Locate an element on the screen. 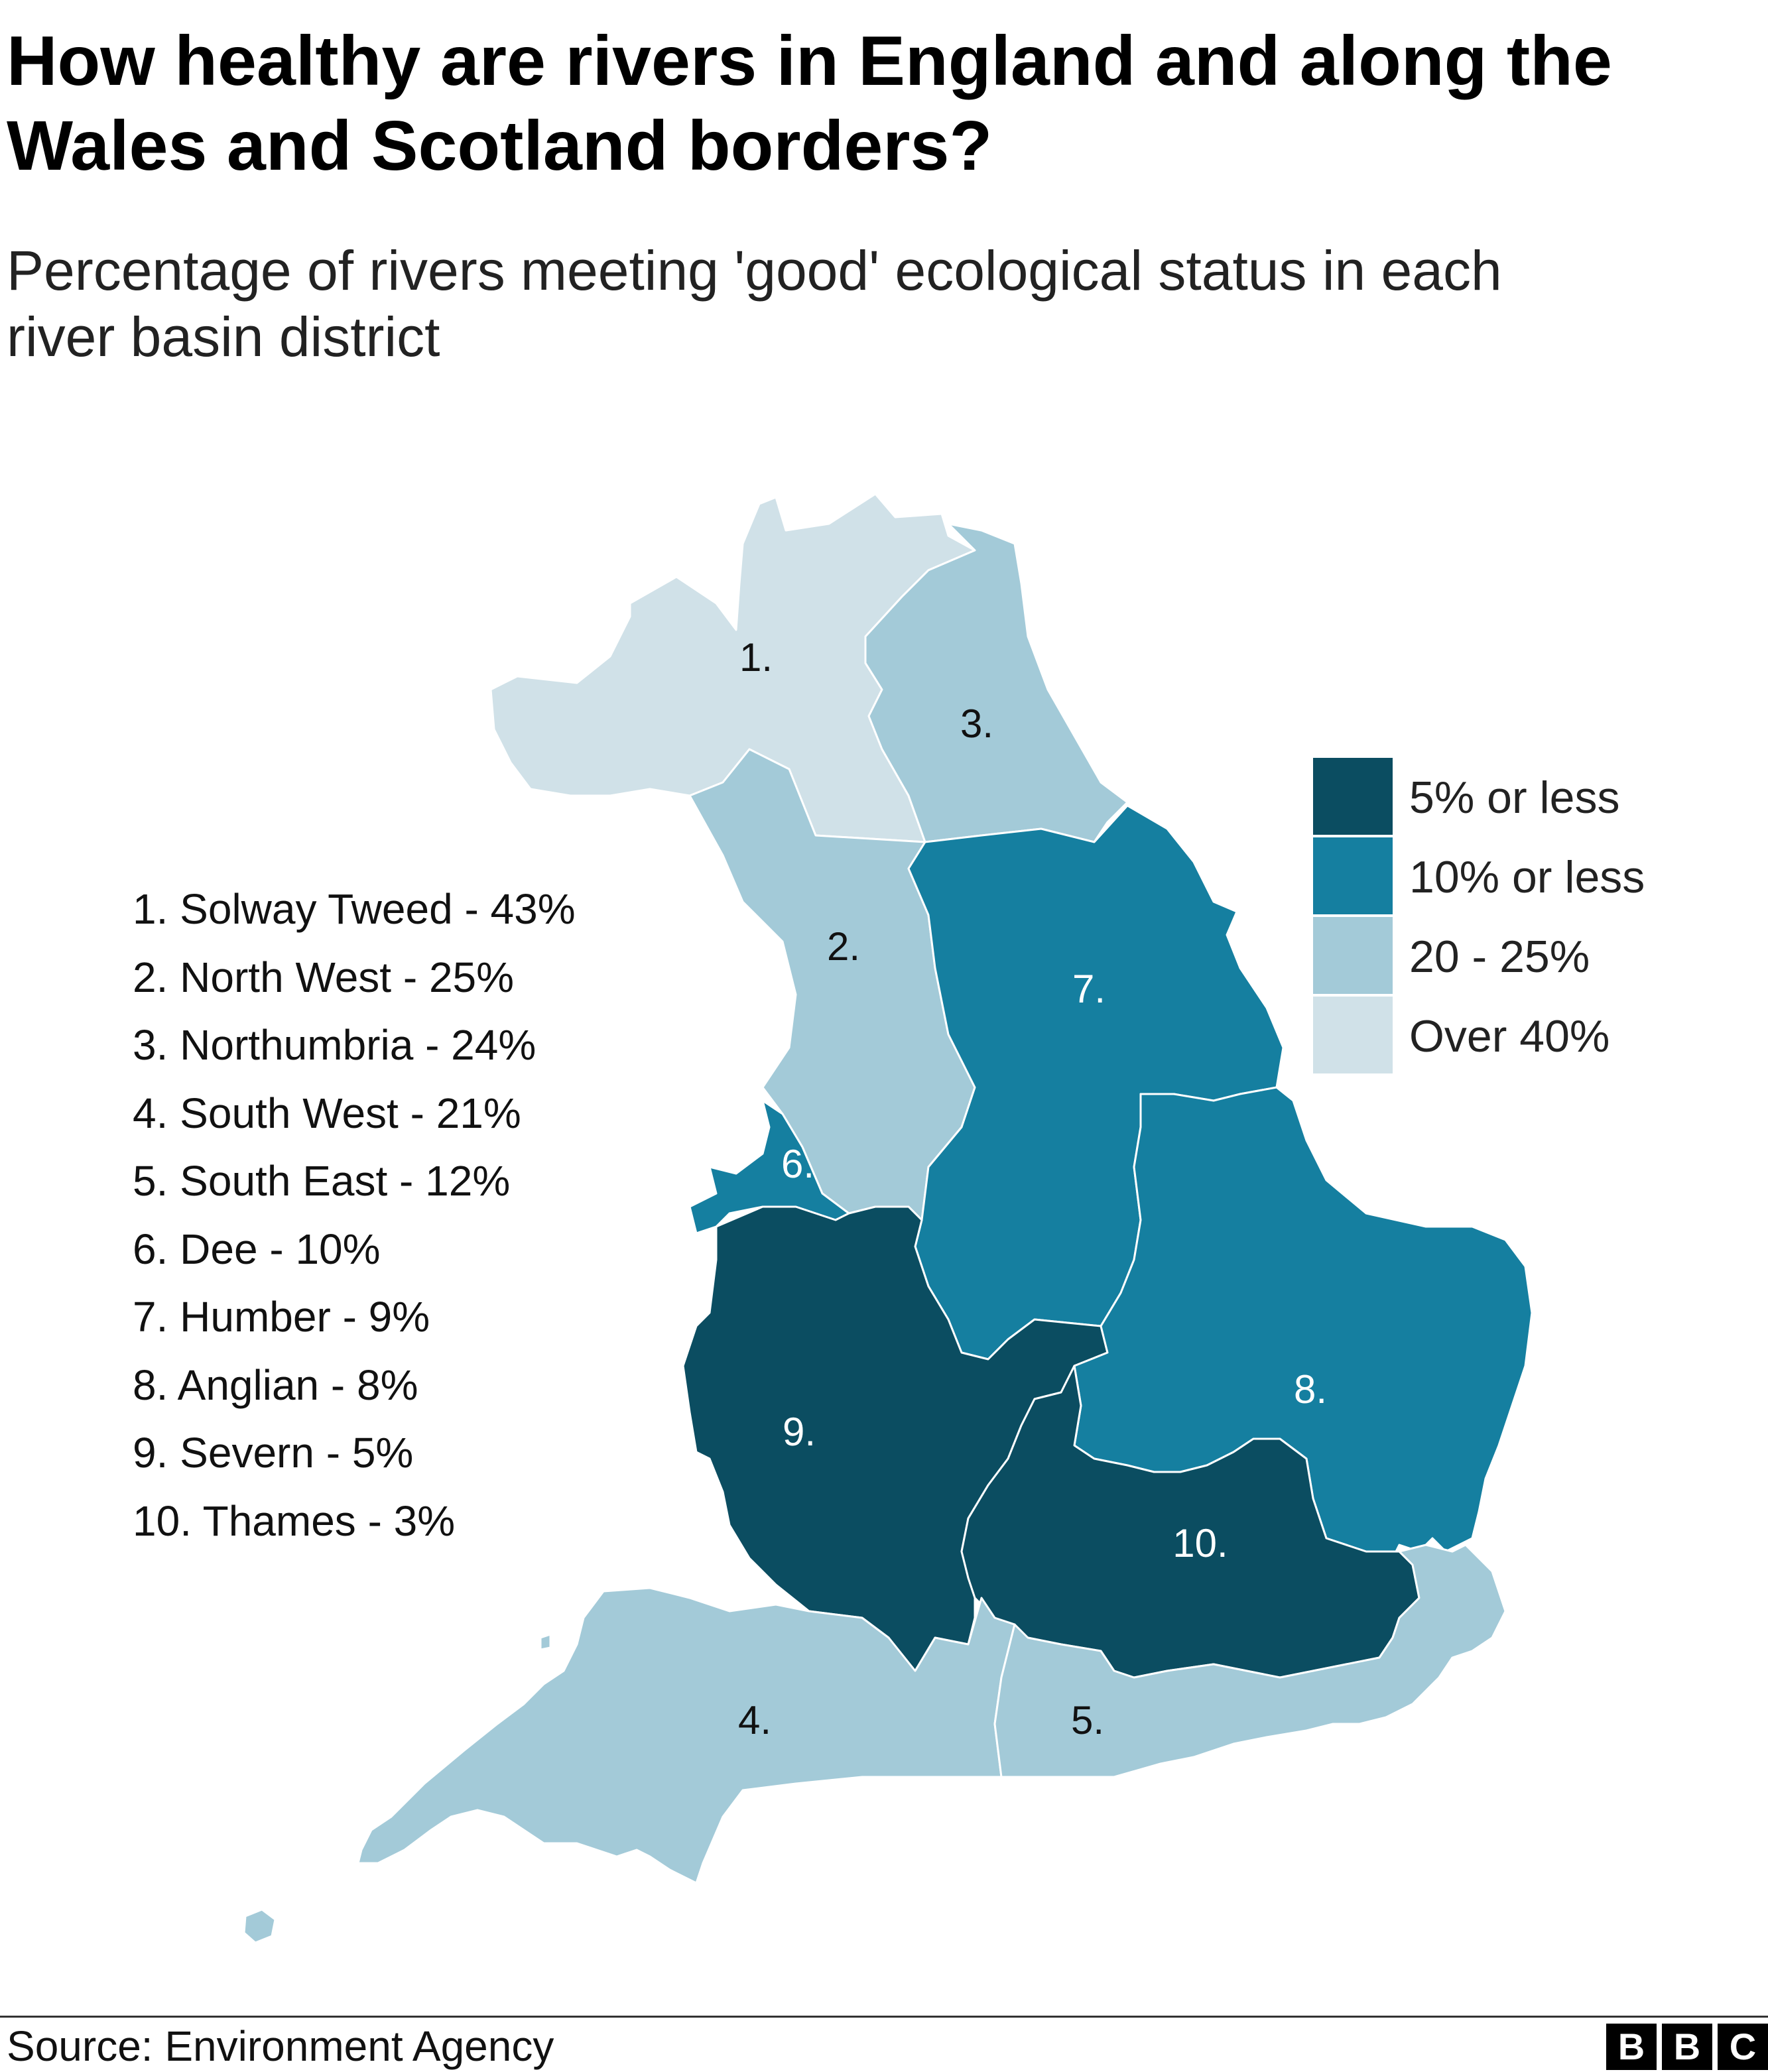 The width and height of the screenshot is (1768, 2072). district-key-item: 3. Northumbria - 24% is located at coordinates (335, 1045).